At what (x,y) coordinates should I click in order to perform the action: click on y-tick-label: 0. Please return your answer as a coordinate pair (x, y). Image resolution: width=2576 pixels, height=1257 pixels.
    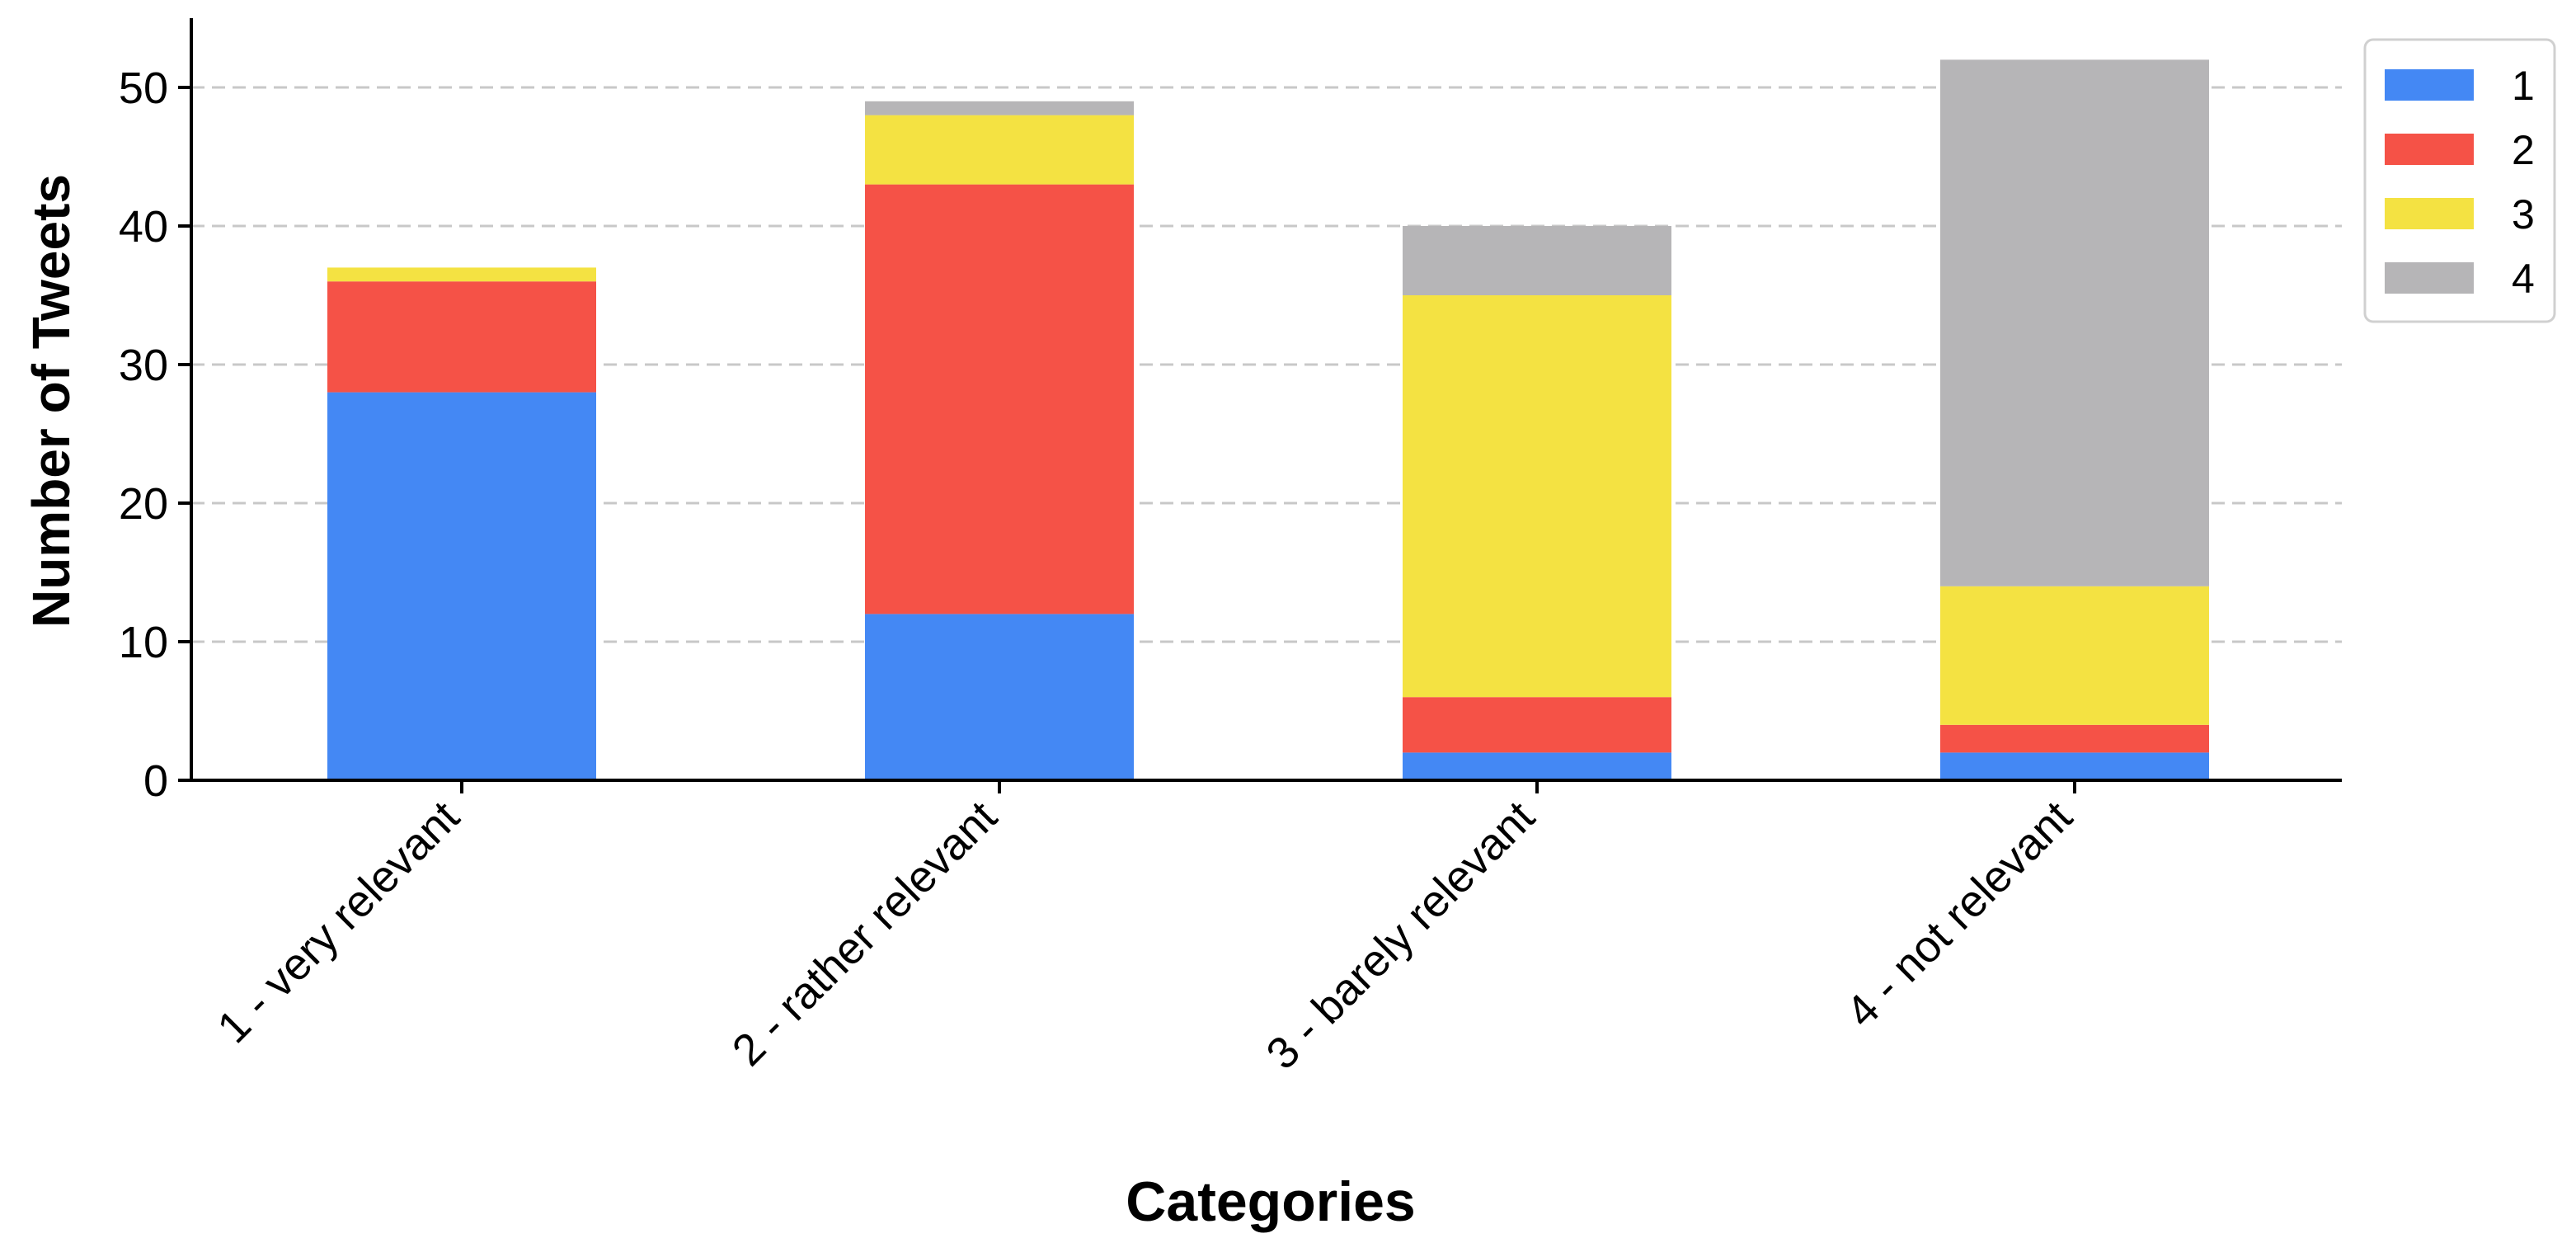
    Looking at the image, I should click on (155, 781).